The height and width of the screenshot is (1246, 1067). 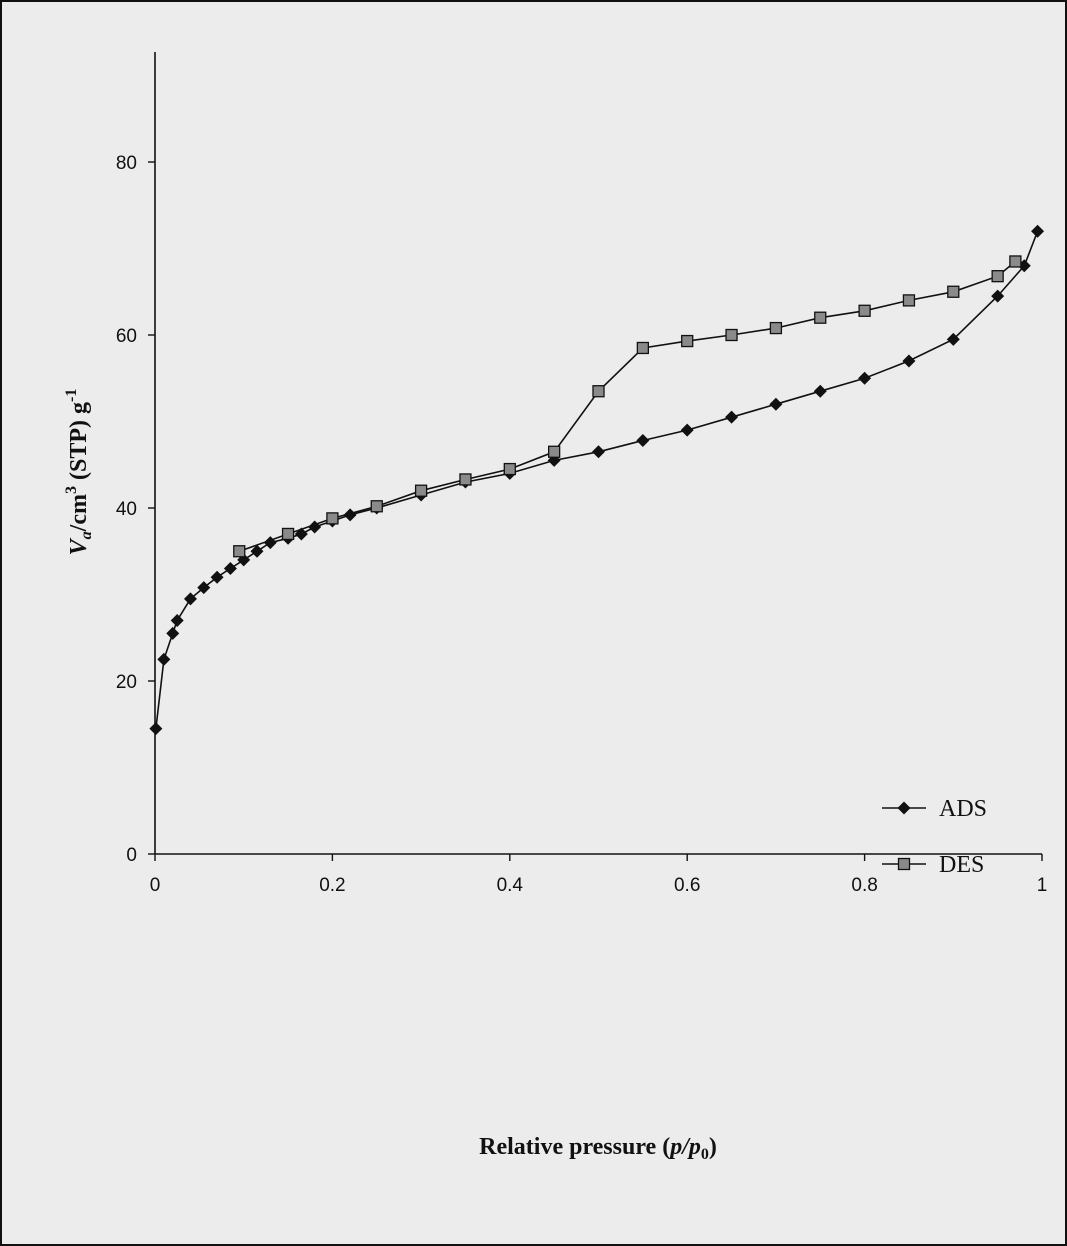 I want to click on y-tick-label: 40, so click(x=126, y=509).